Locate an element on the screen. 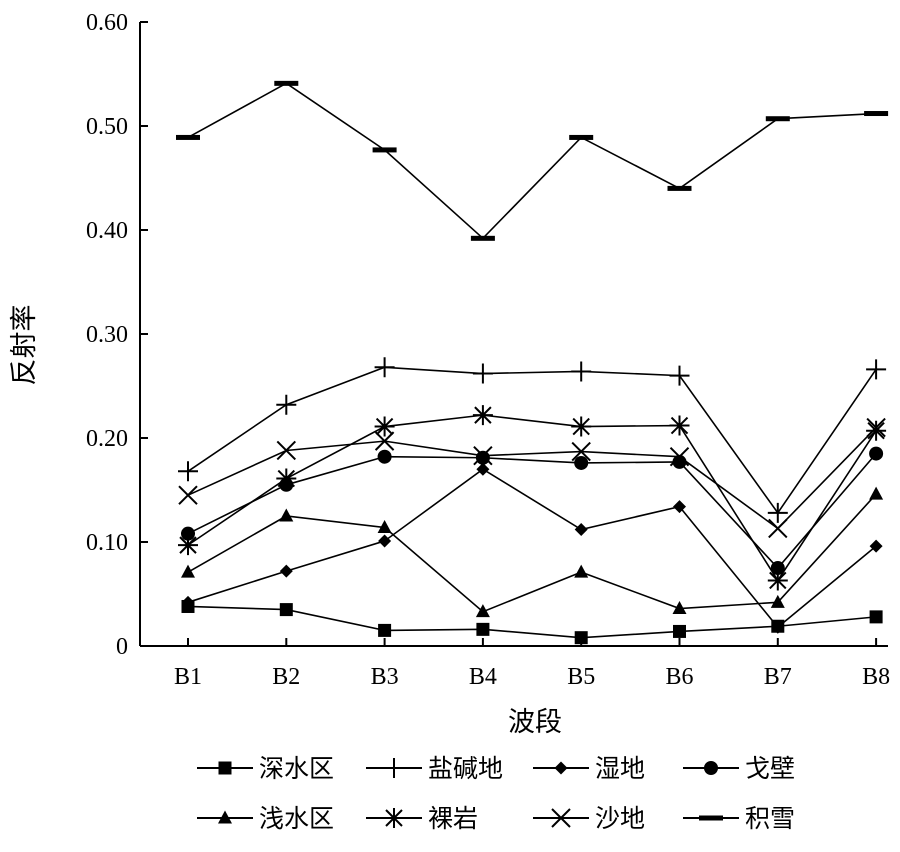 The height and width of the screenshot is (852, 900). series-dash is located at coordinates (532, 160).